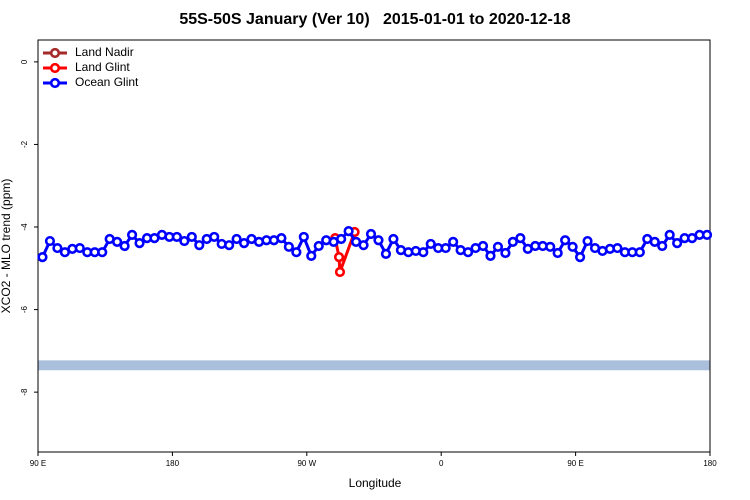 The image size is (750, 500). I want to click on legend-label: Ocean Glint, so click(107, 82).